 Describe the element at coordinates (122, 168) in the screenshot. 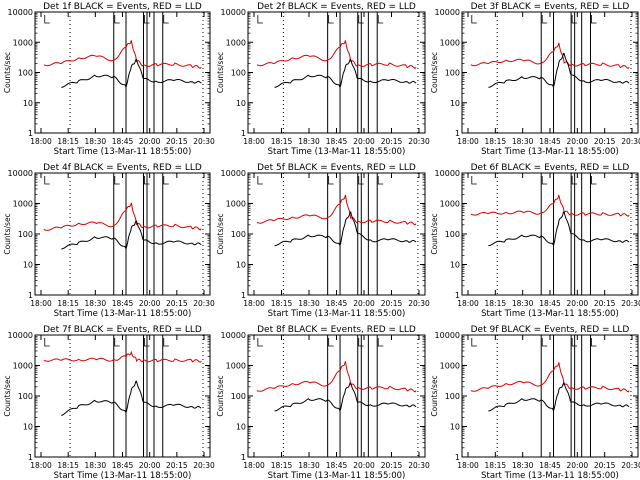

I see `panel-title: Det 4f BLACK = Events, RED = LLD` at that location.